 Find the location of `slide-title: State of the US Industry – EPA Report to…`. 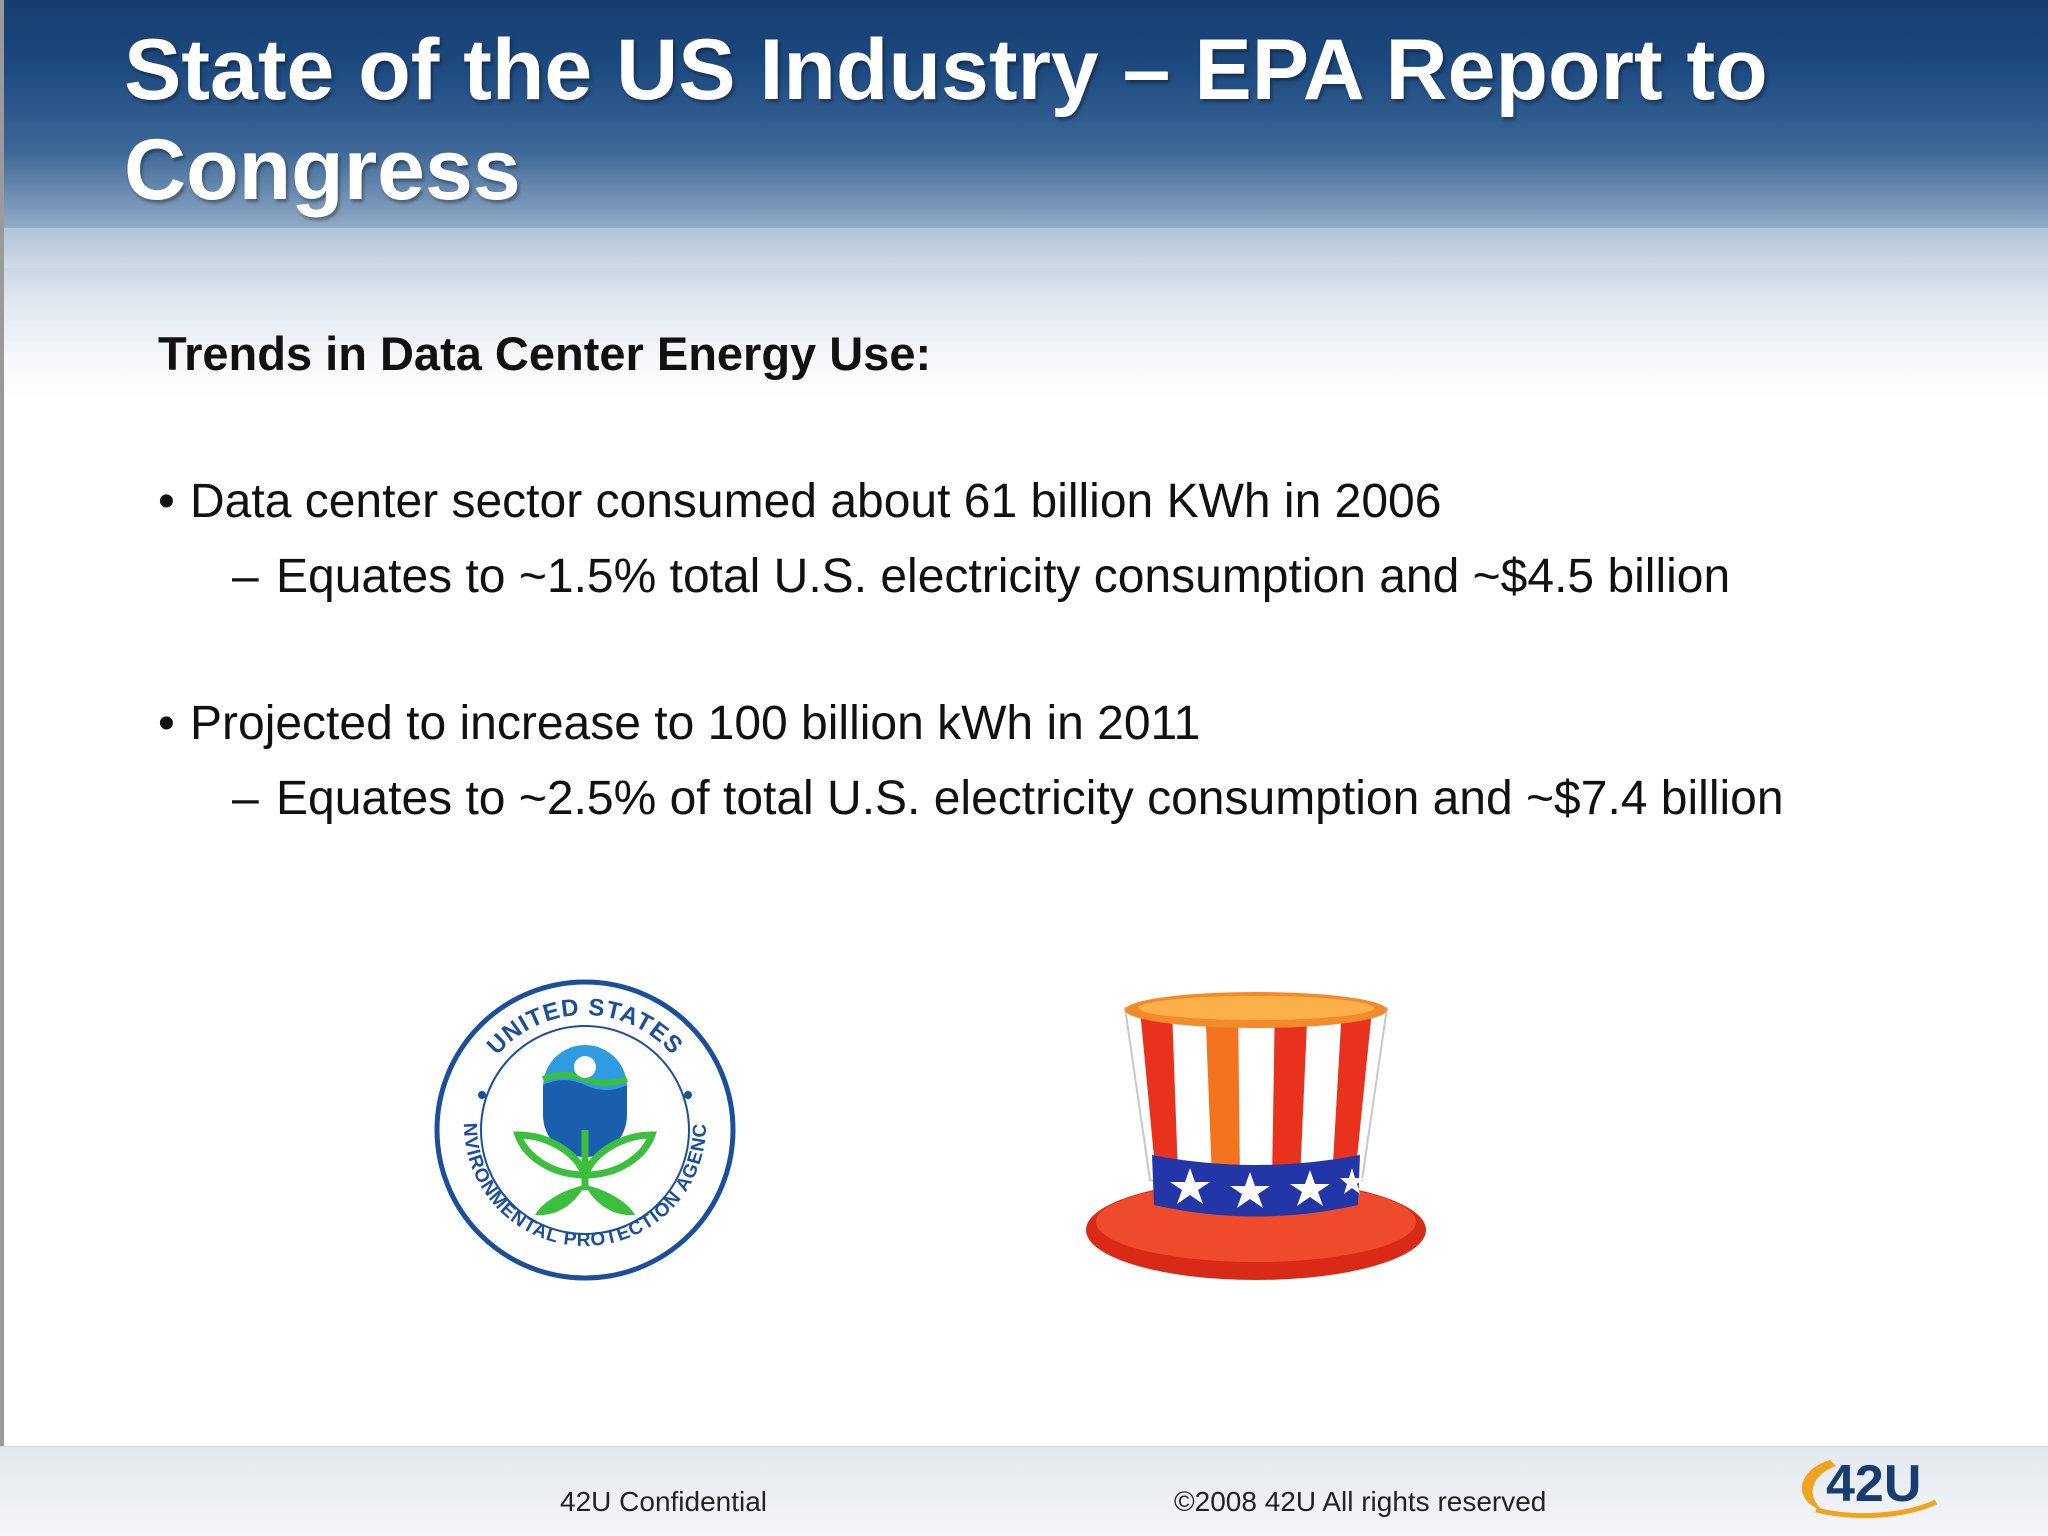

slide-title: State of the US Industry – EPA Report to… is located at coordinates (946, 120).